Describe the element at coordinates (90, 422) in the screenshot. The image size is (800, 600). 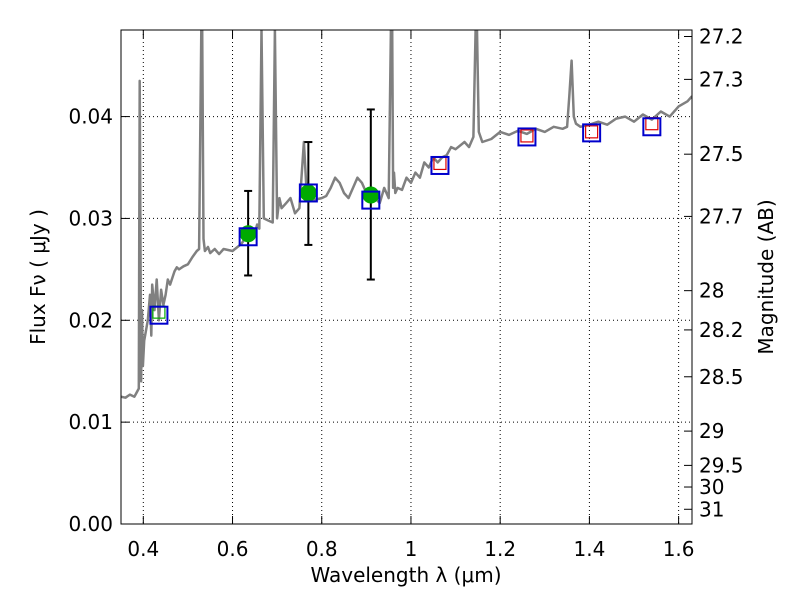
I see `y-tick-label: 0.01` at that location.